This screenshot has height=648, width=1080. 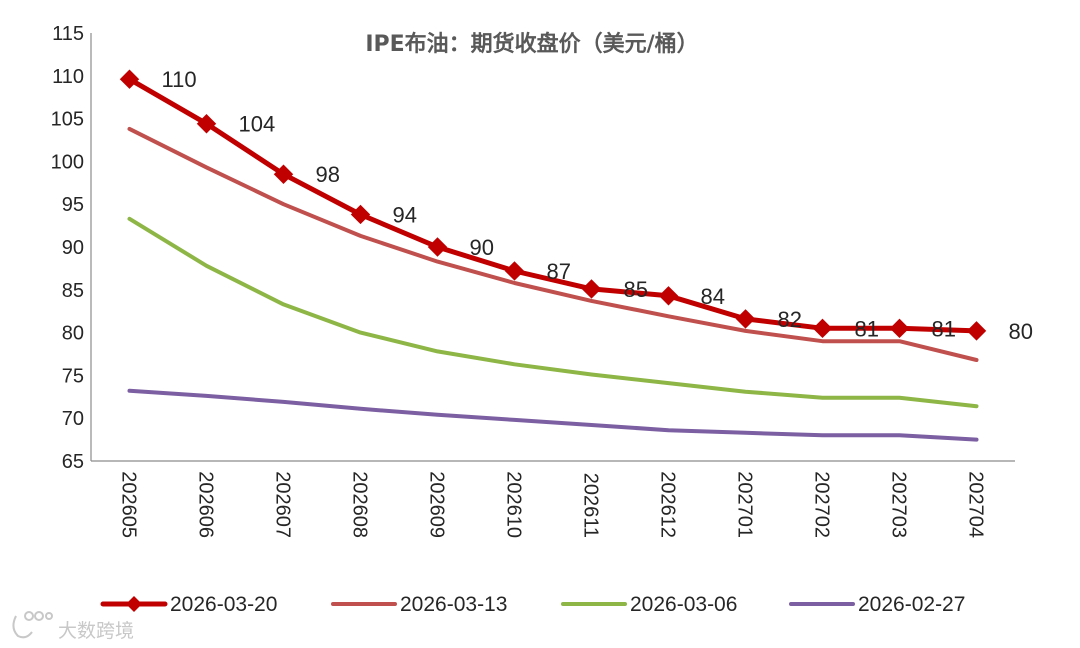 What do you see at coordinates (899, 504) in the screenshot?
I see `x-tick-label: 202703` at bounding box center [899, 504].